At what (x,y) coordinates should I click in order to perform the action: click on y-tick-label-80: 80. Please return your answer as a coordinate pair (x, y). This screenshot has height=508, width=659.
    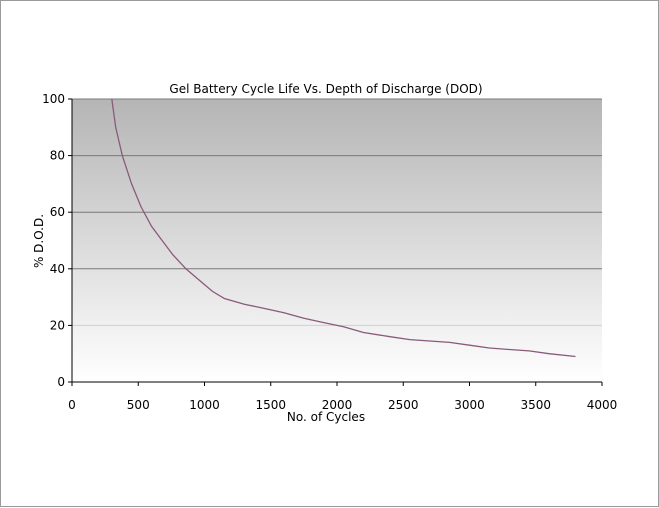
    Looking at the image, I should click on (57, 156).